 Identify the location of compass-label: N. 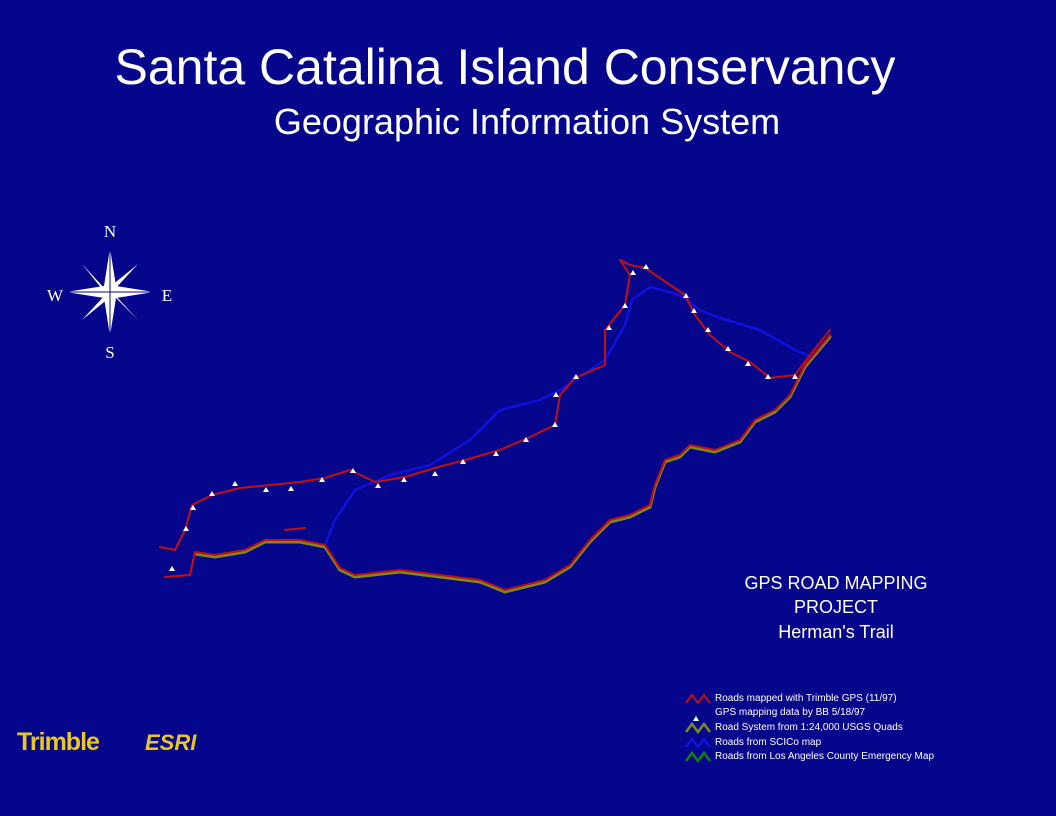
(110, 231).